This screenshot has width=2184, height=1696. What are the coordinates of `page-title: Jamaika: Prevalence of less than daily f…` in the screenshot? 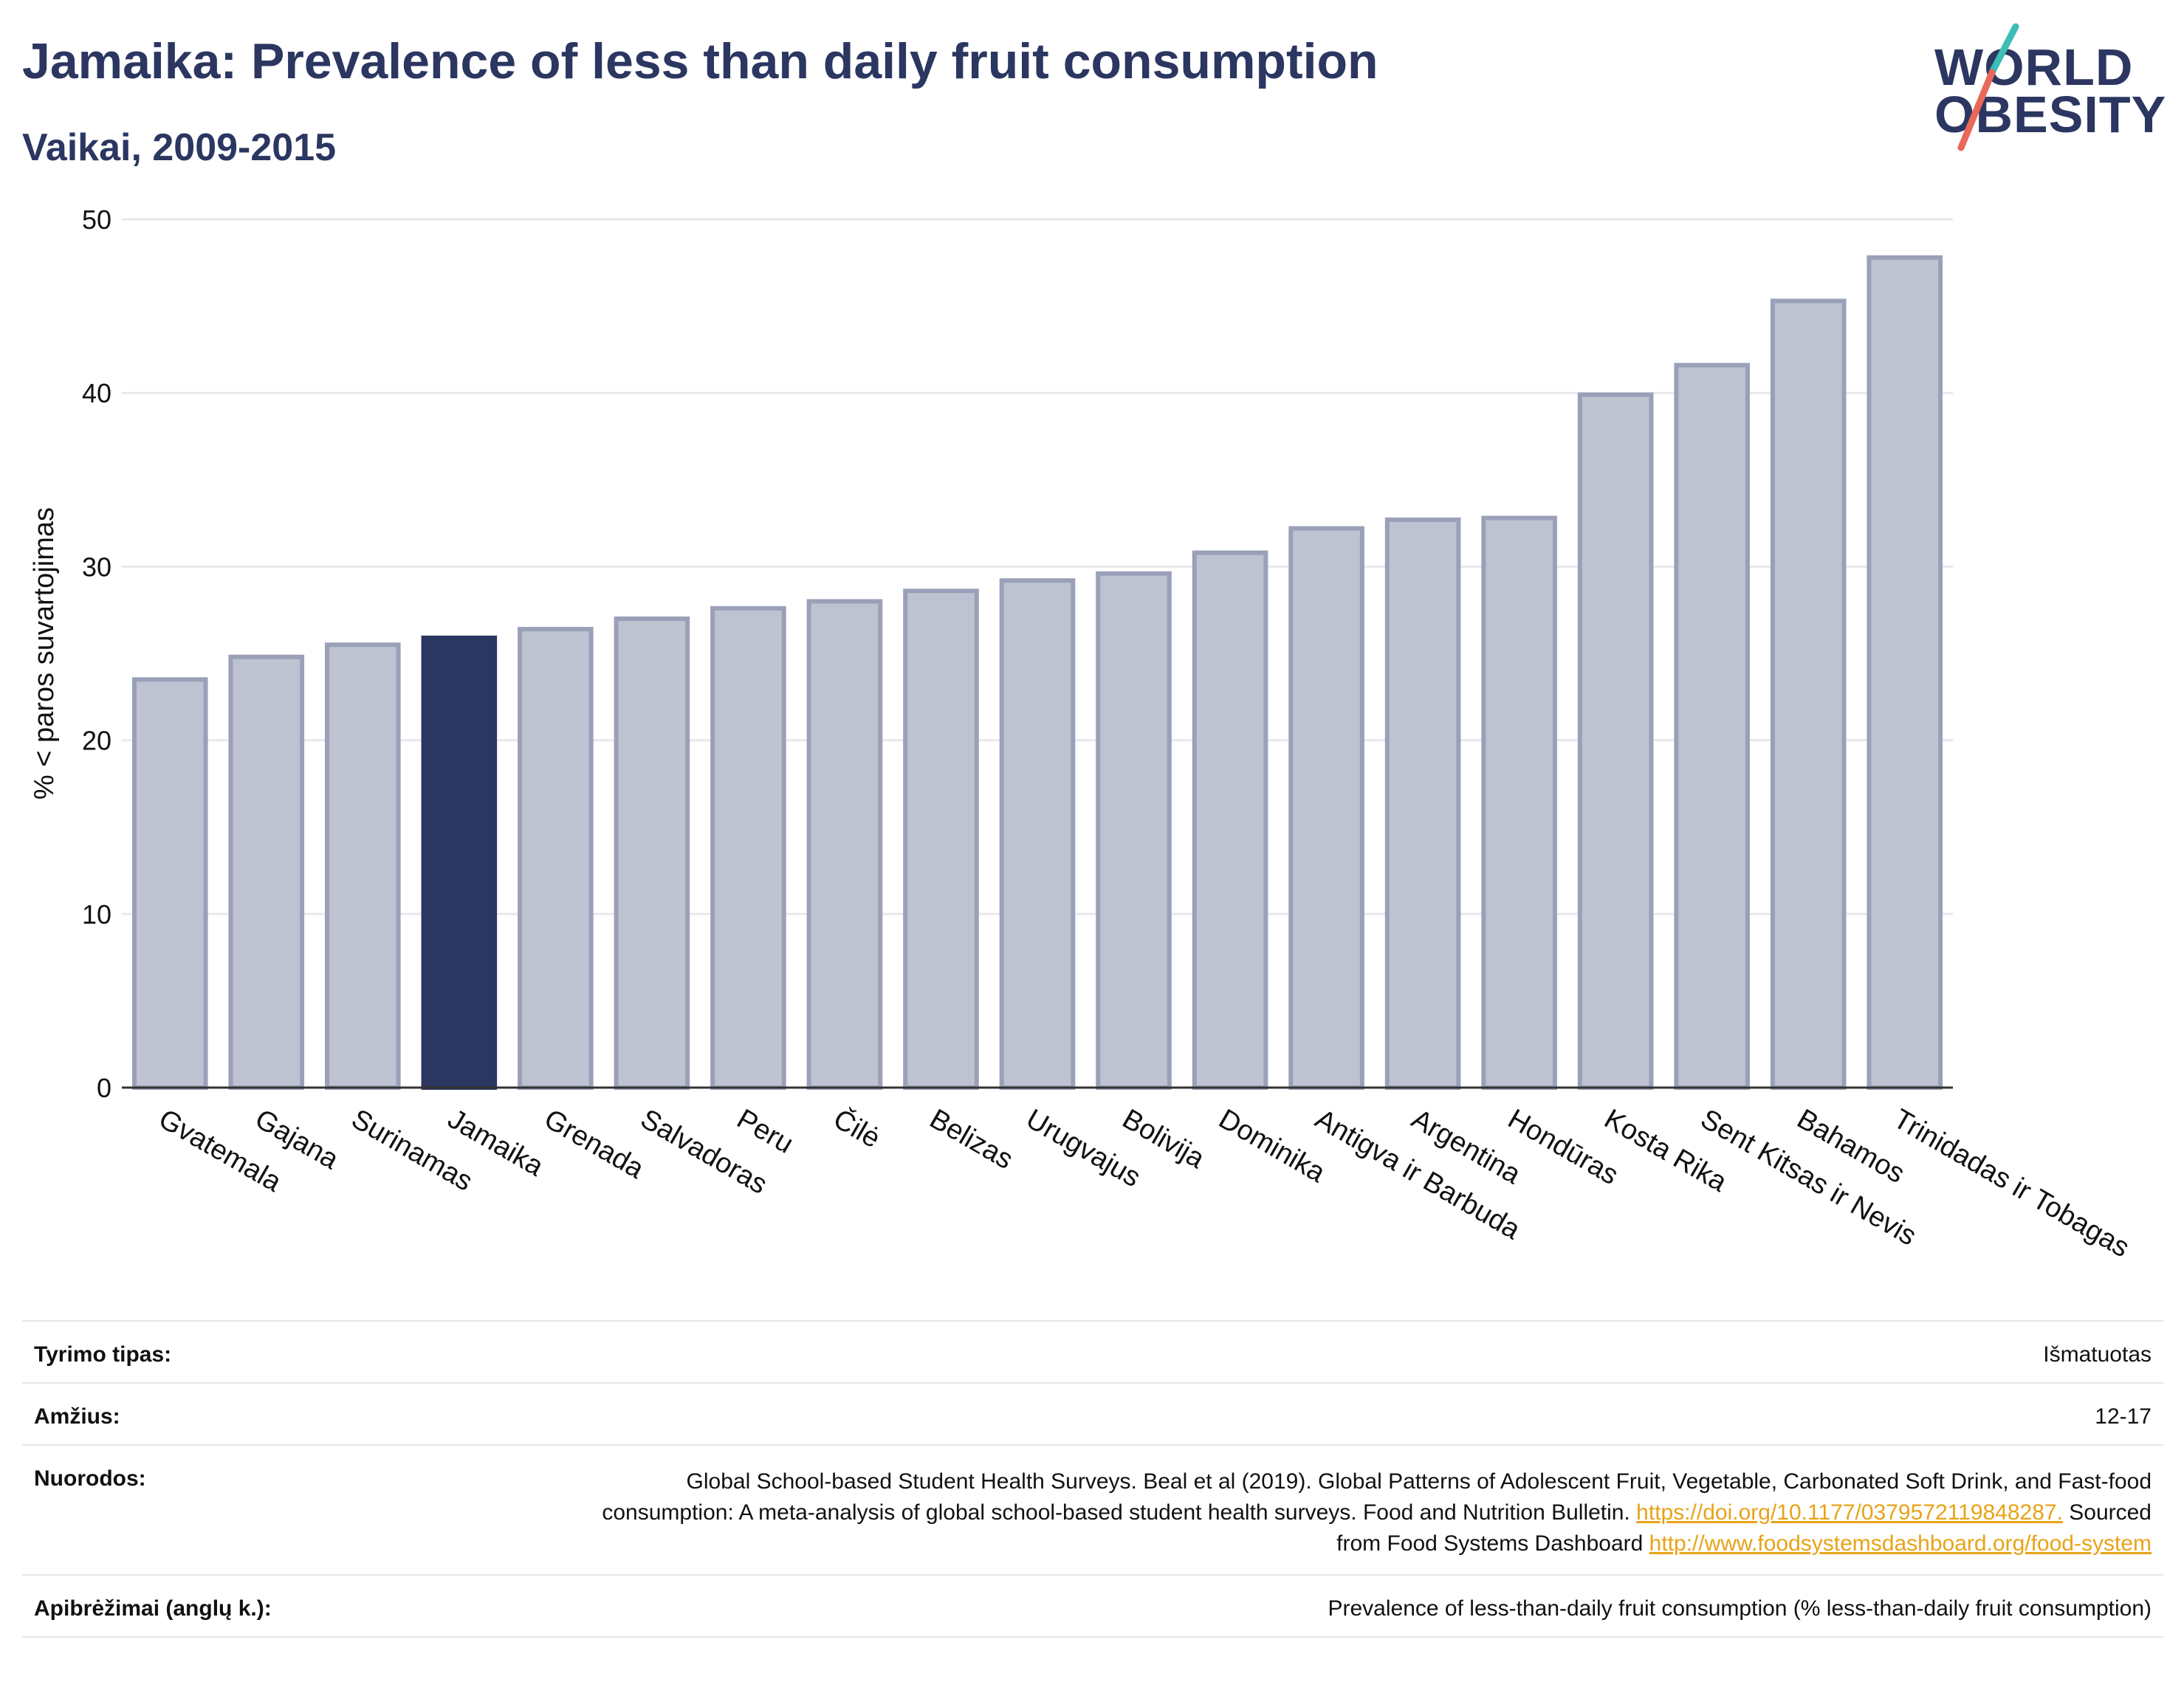 It's located at (700, 61).